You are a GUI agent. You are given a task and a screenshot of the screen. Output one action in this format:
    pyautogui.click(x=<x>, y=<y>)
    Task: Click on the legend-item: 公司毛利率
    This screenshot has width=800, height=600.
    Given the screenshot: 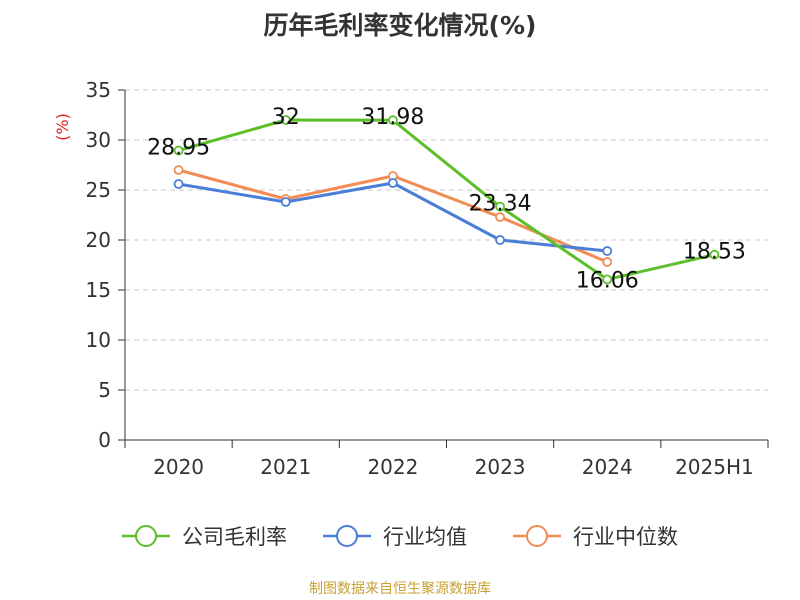 What is the action you would take?
    pyautogui.click(x=204, y=537)
    